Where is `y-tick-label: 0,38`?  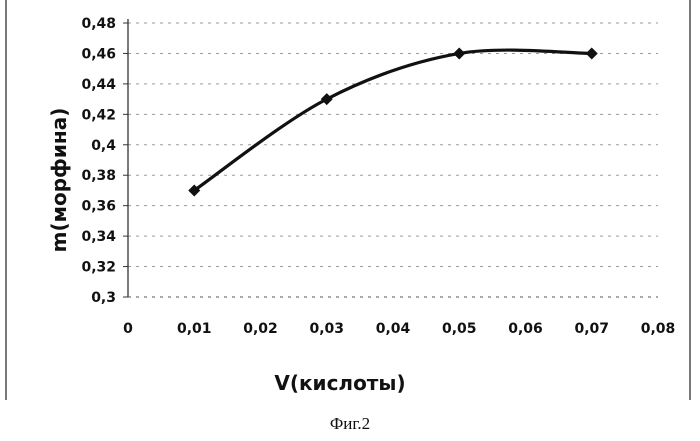
y-tick-label: 0,38 is located at coordinates (98, 176).